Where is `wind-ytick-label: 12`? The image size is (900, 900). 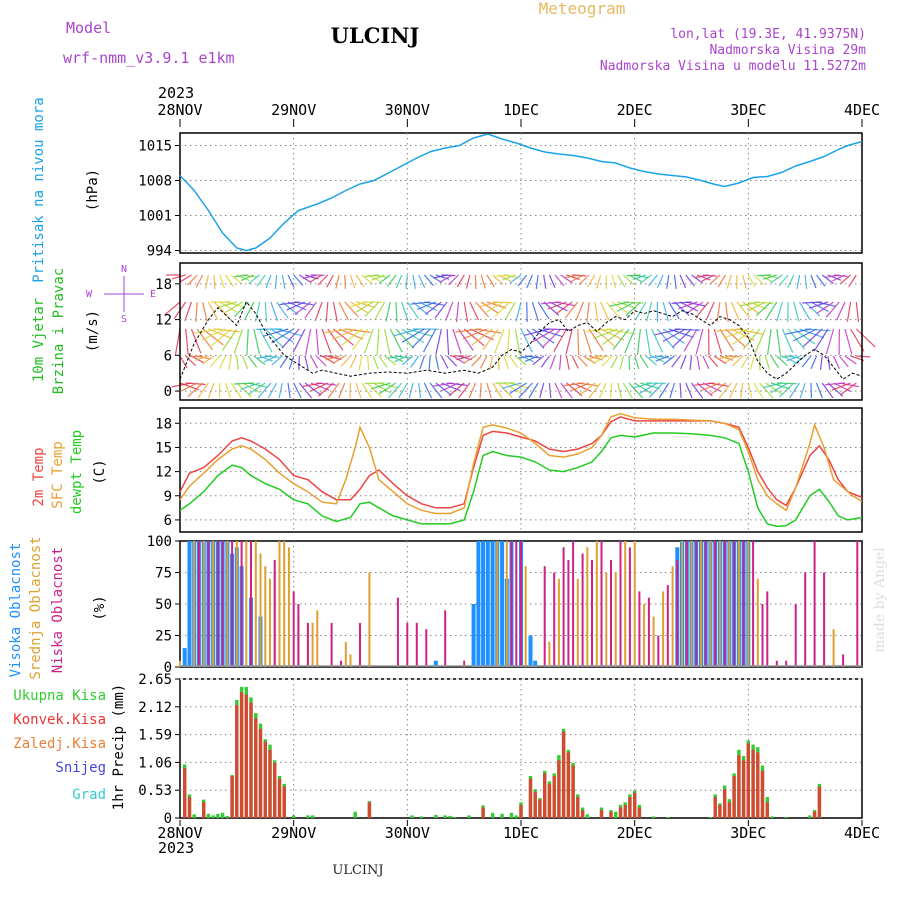 wind-ytick-label: 12 is located at coordinates (163, 321).